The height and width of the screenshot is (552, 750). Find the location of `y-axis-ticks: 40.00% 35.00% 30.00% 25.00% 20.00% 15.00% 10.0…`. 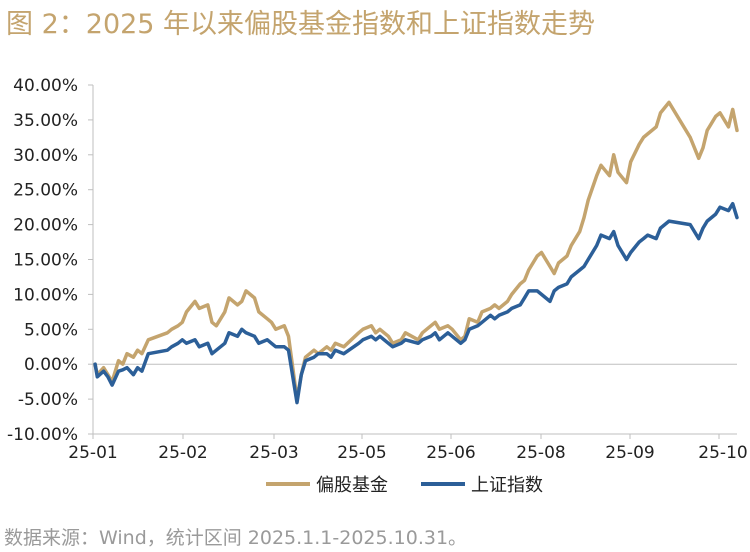

y-axis-ticks: 40.00% 35.00% 30.00% 25.00% 20.00% 15.00% 10.0… is located at coordinates (50, 260).